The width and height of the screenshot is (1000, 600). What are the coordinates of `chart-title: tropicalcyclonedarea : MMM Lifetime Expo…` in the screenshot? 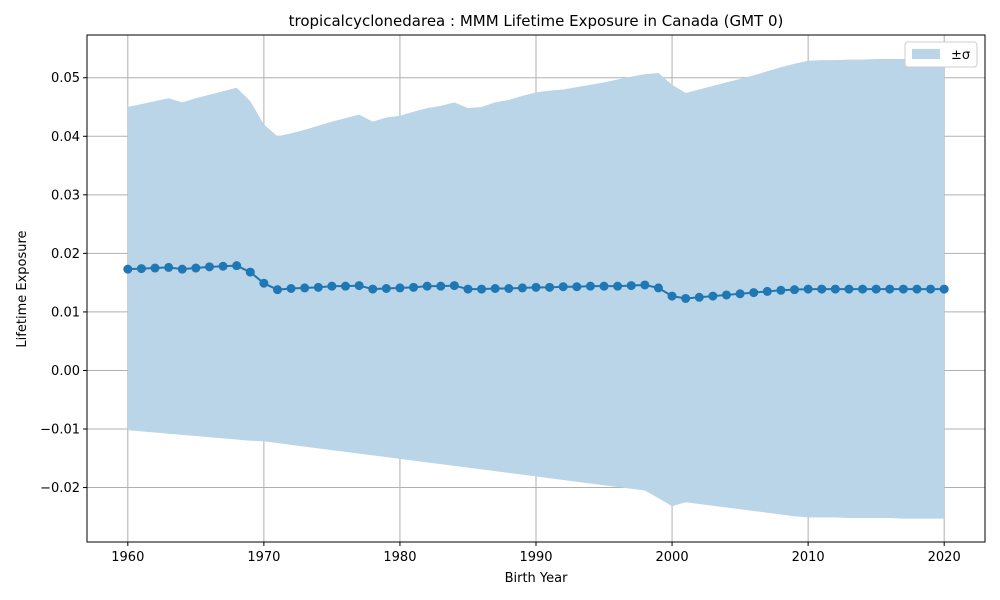 It's located at (536, 21).